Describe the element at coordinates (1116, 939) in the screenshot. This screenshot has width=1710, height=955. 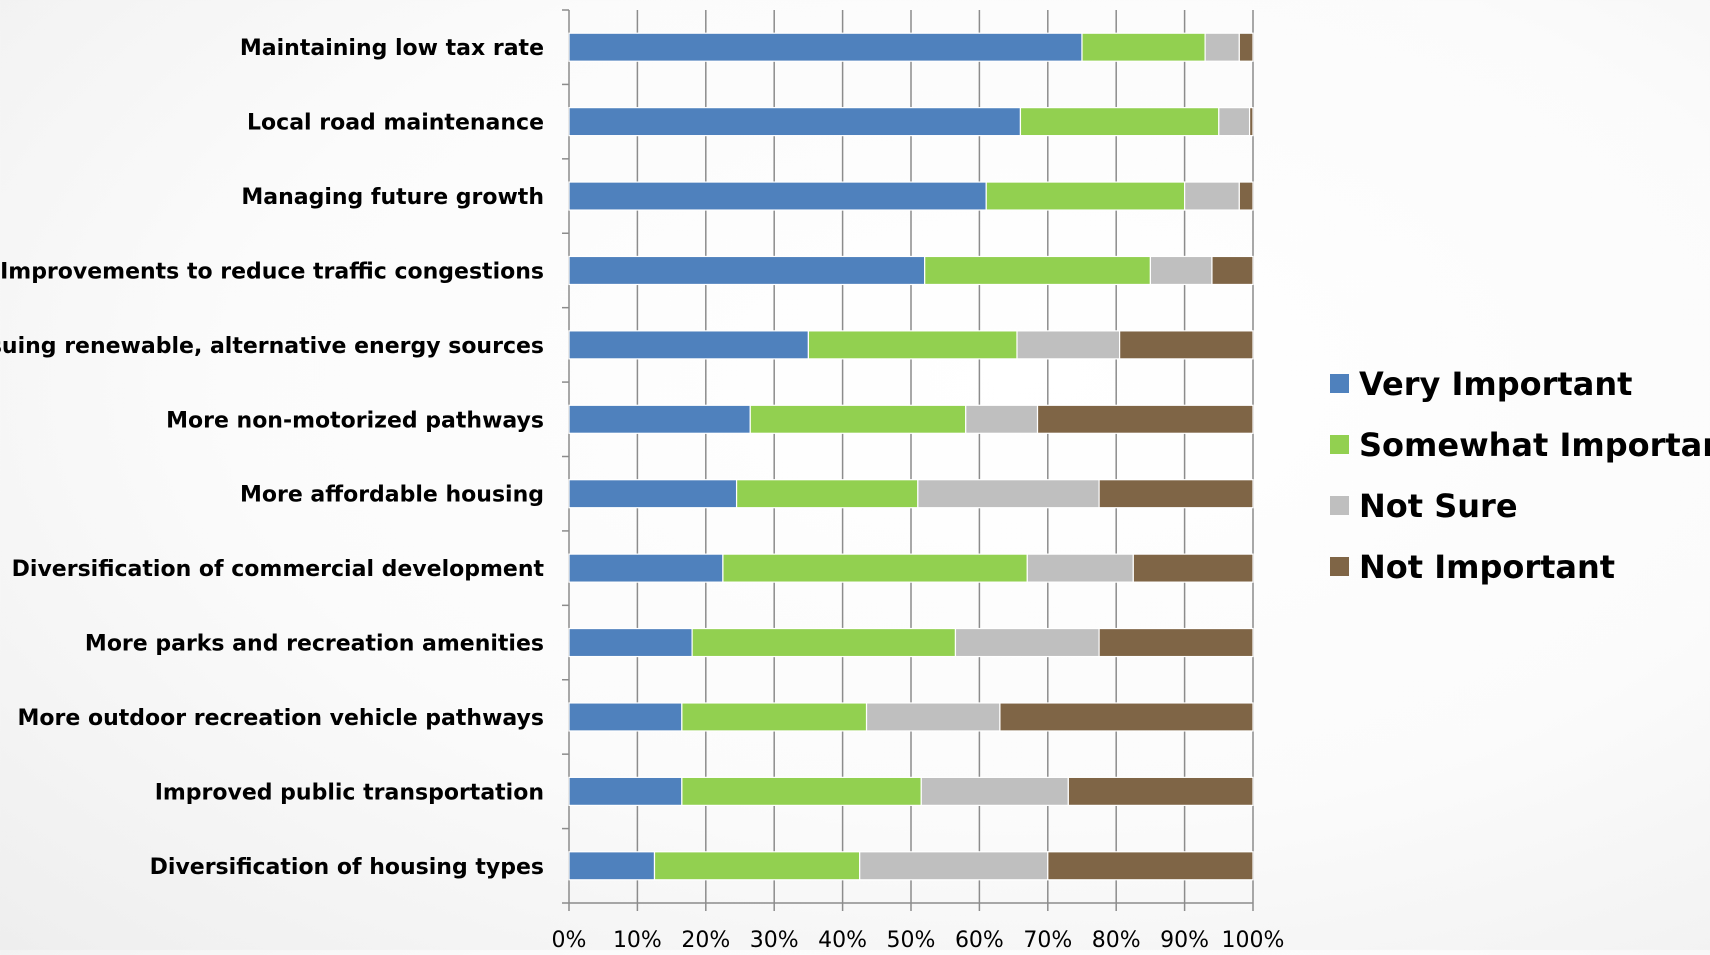
I see `x-tick-label: 80%` at that location.